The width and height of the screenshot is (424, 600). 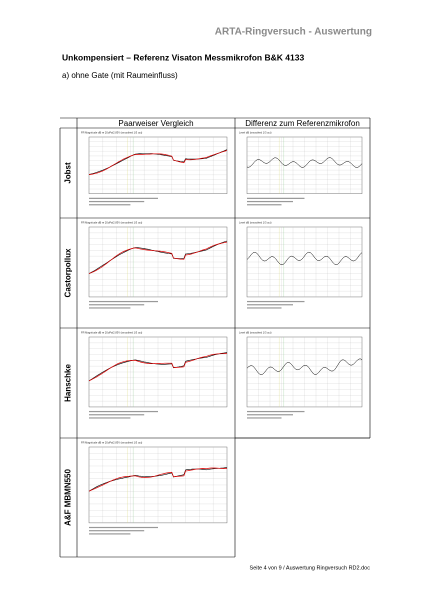 What do you see at coordinates (68, 497) in the screenshot?
I see `row-label: A&F MBMN550` at bounding box center [68, 497].